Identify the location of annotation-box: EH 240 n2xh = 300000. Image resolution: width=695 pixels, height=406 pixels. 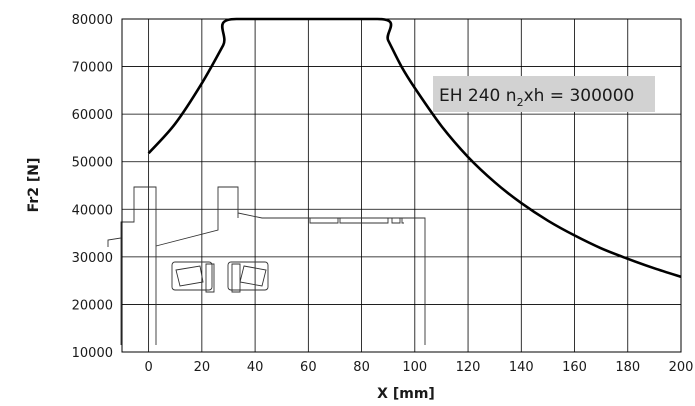
(544, 94).